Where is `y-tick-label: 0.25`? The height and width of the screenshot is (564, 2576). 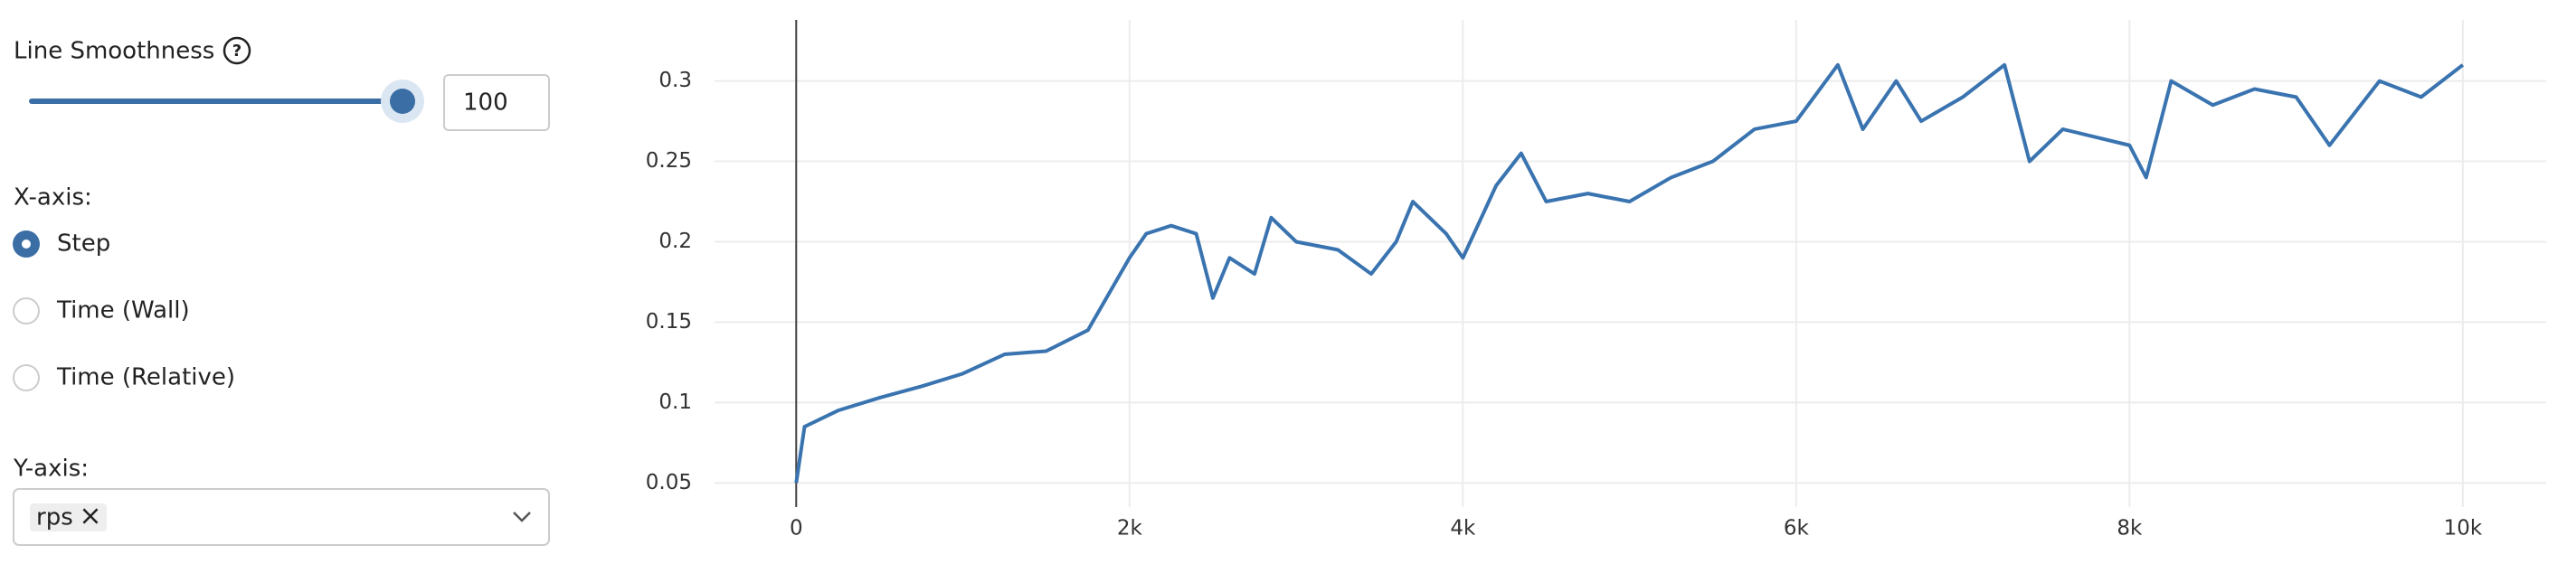 y-tick-label: 0.25 is located at coordinates (669, 161).